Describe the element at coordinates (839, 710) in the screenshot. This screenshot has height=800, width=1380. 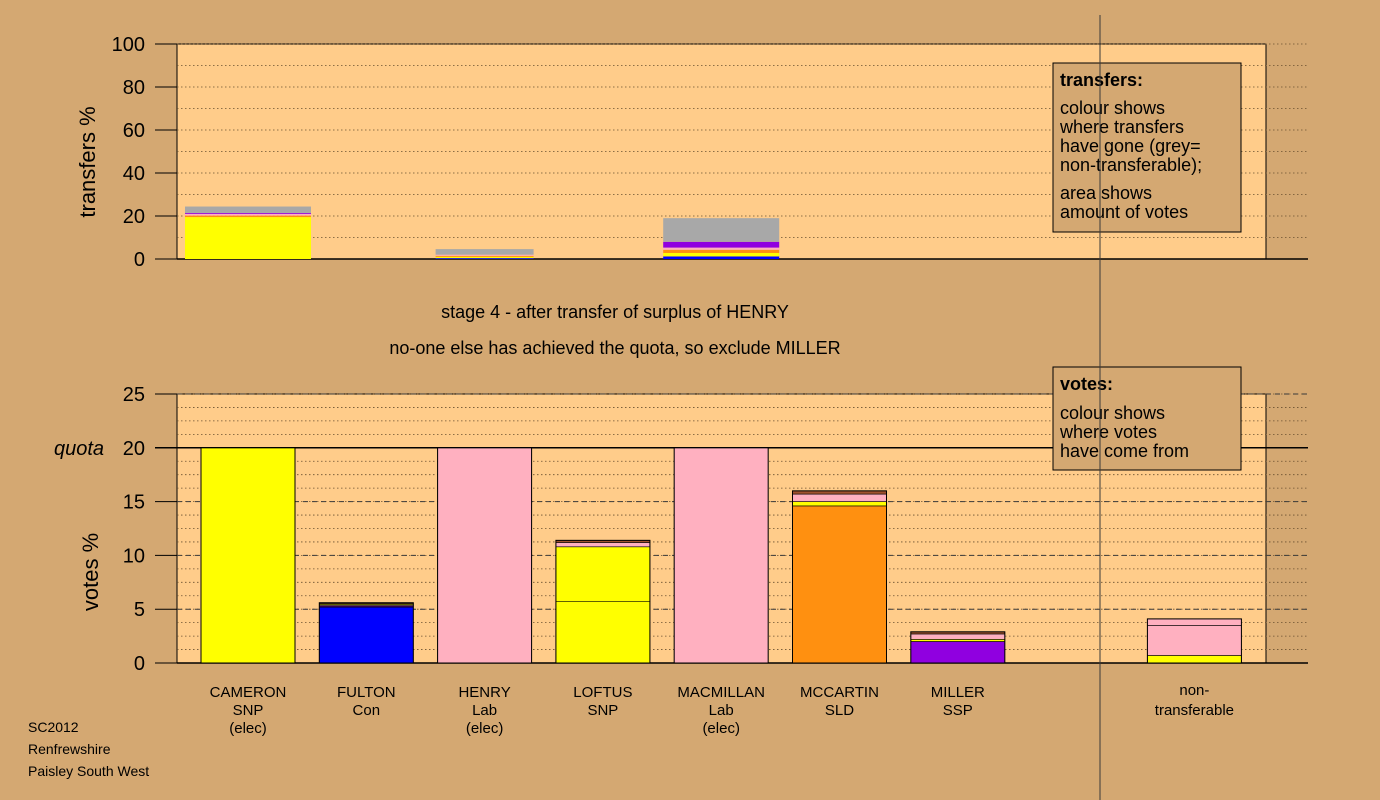
I see `candidate-label: SLD` at that location.